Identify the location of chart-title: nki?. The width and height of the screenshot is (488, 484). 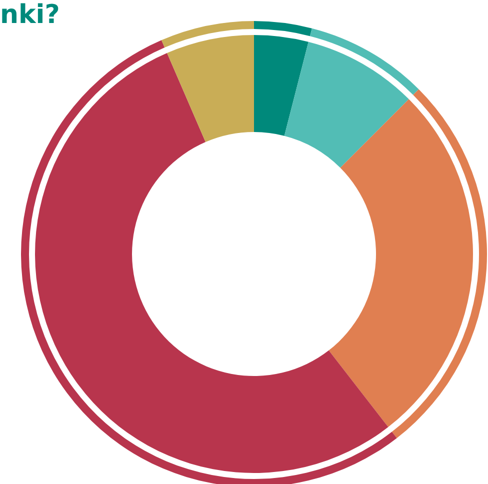
(30, 15).